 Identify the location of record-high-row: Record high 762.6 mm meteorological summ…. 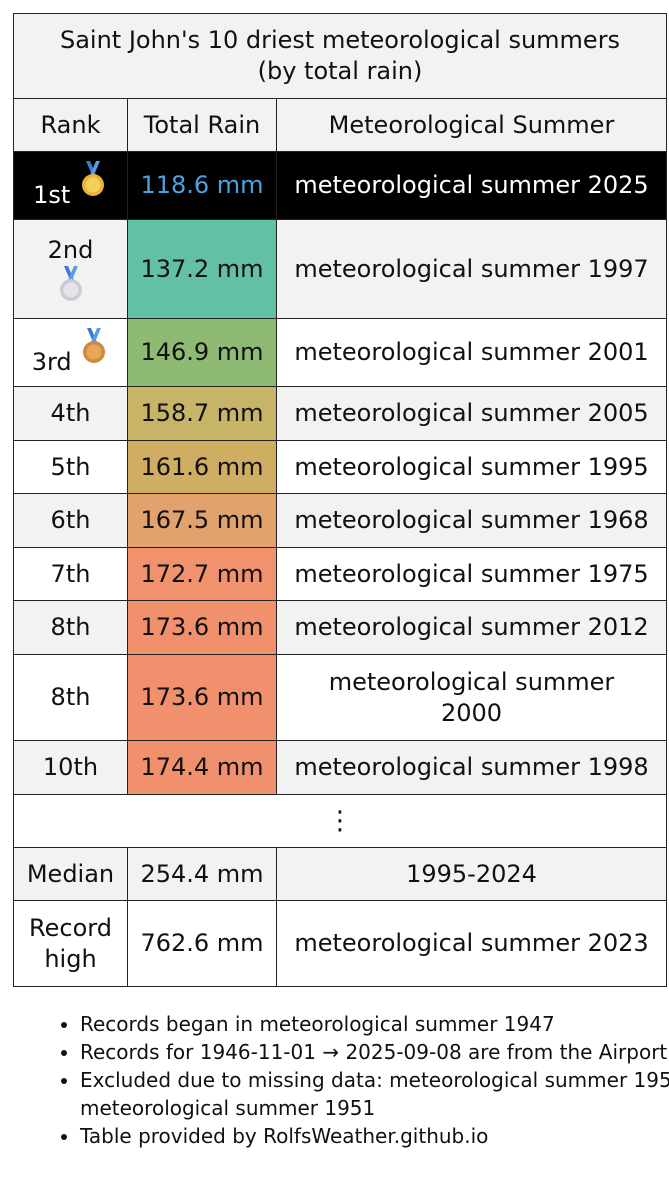
(340, 943).